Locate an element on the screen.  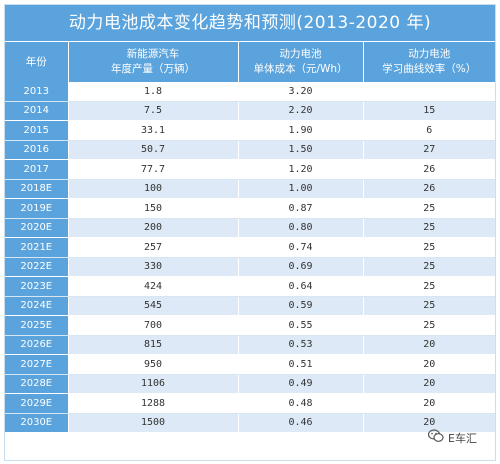
row-output: 1288 is located at coordinates (153, 403).